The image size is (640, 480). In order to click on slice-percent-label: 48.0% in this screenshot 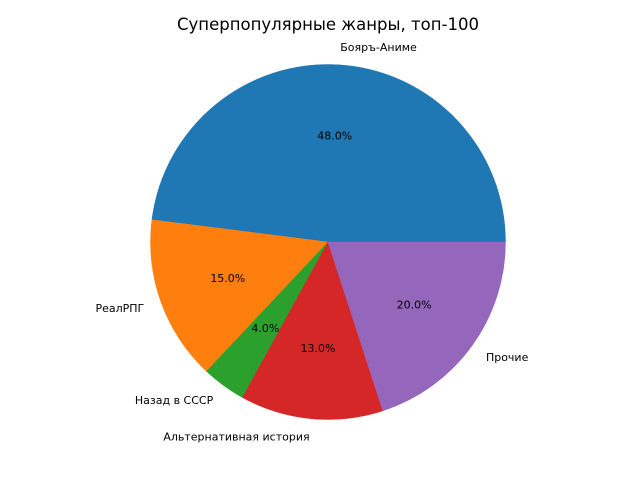, I will do `click(334, 136)`.